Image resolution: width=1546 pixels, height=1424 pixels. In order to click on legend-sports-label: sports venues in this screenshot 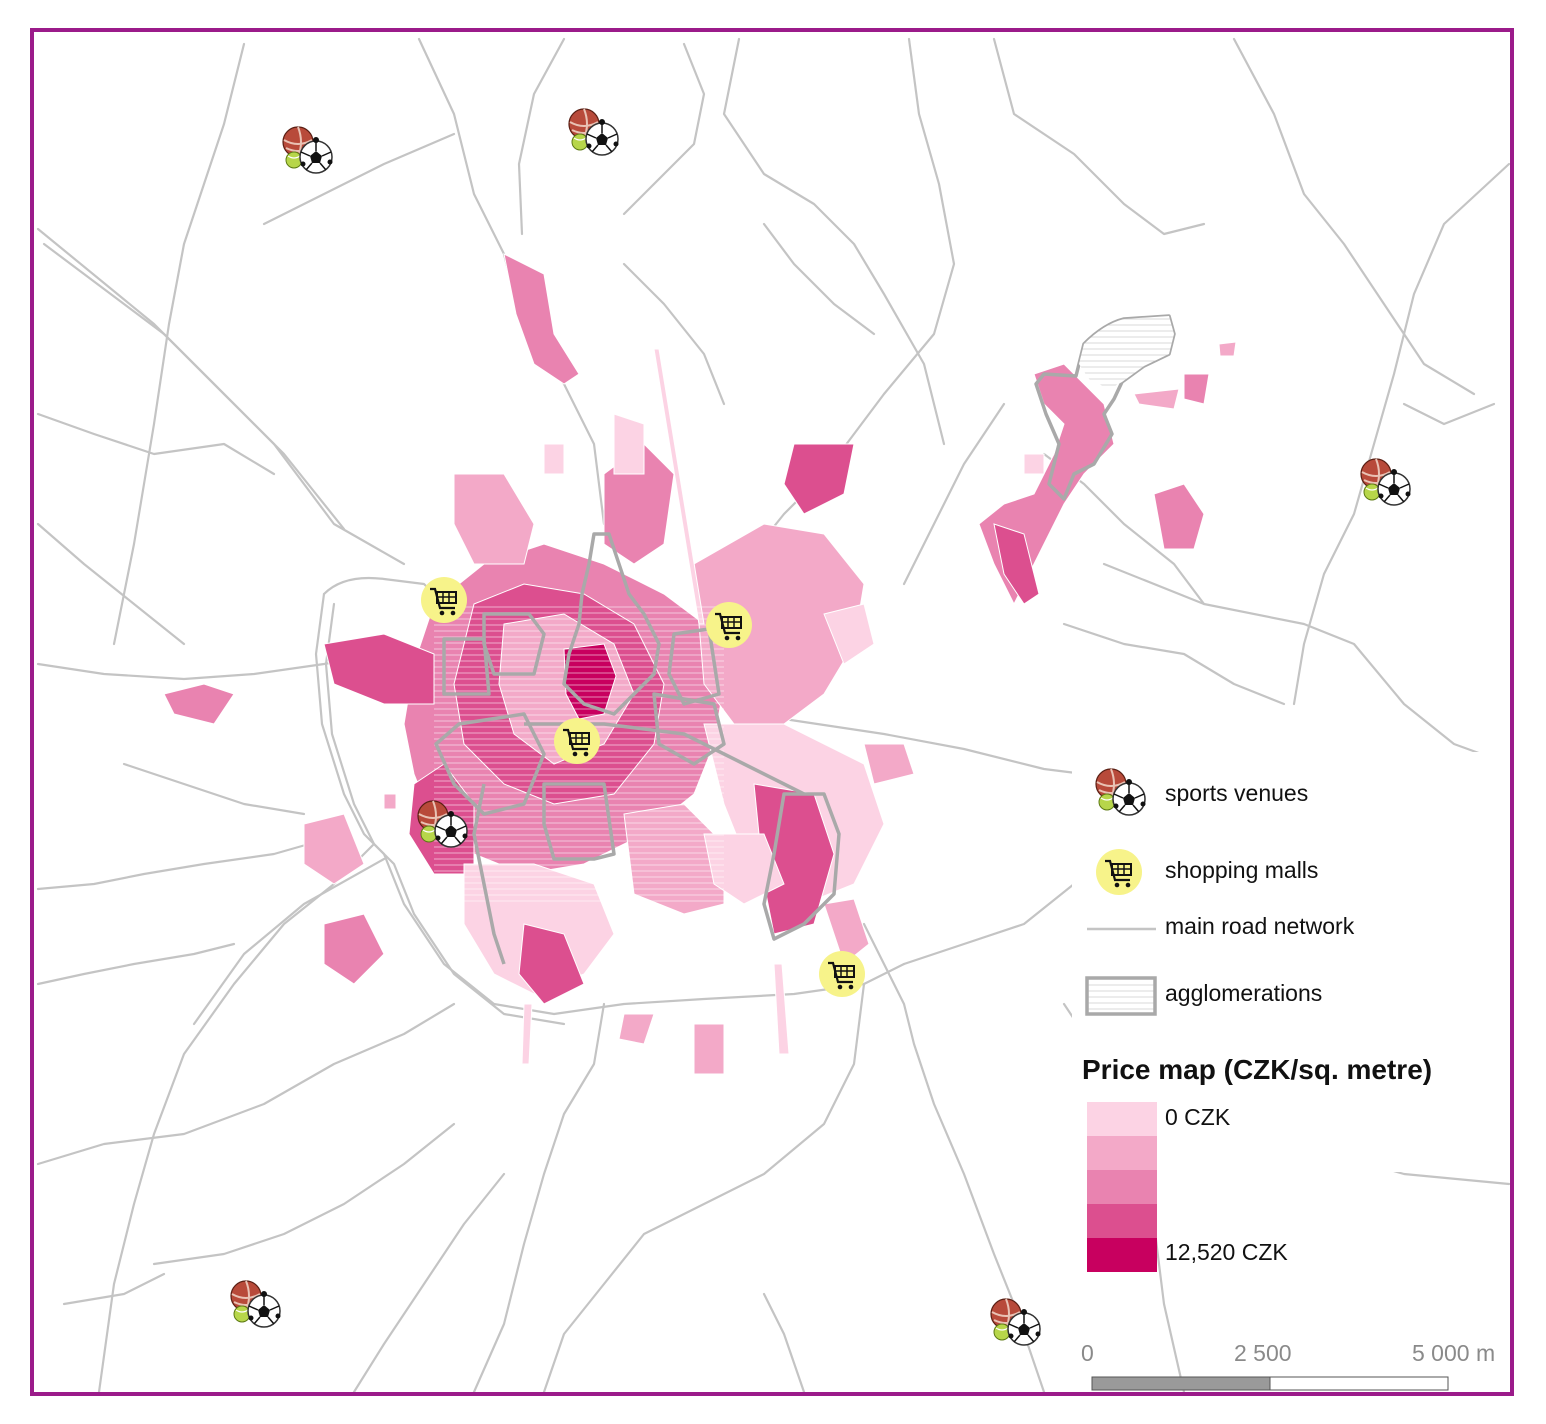, I will do `click(1237, 793)`.